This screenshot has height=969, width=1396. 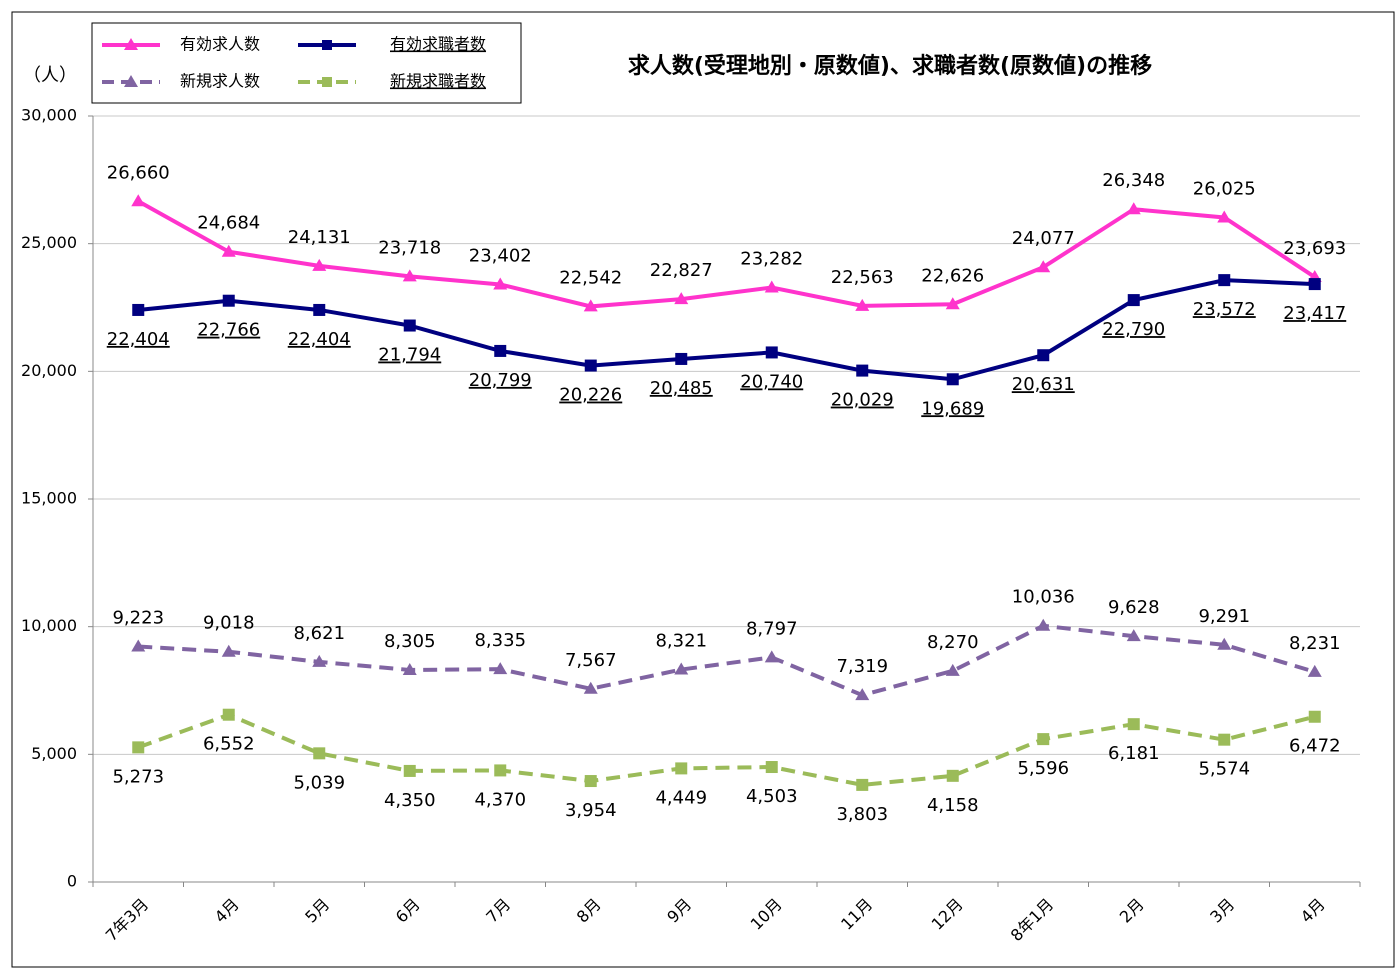 What do you see at coordinates (306, 63) in the screenshot?
I see `legend-box` at bounding box center [306, 63].